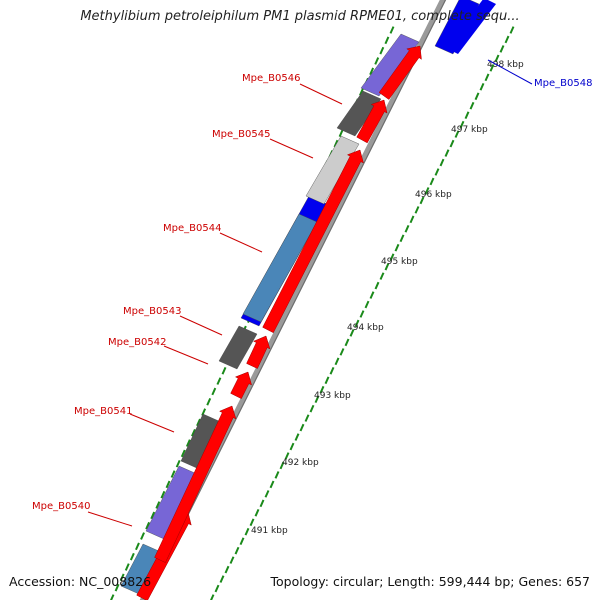 This screenshot has height=604, width=600. I want to click on tick-label: 491 kbp, so click(269, 531).